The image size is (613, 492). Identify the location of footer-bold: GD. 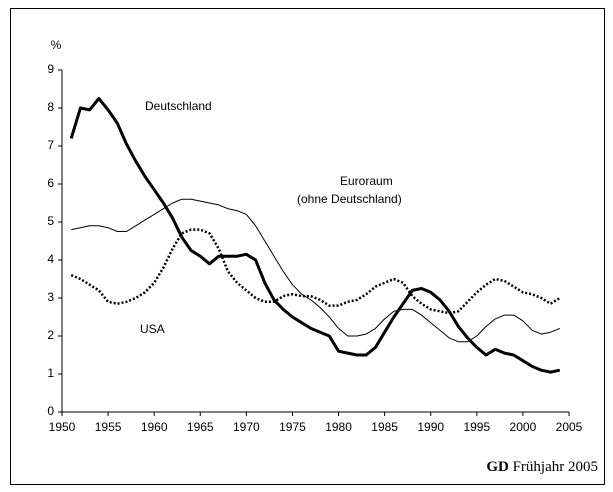
(497, 467).